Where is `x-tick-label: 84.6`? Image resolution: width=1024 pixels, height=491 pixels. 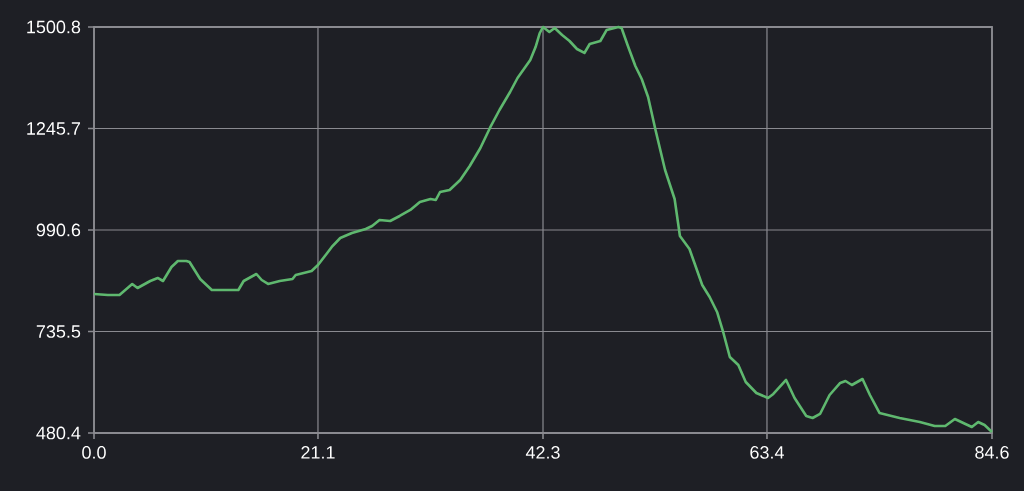 x-tick-label: 84.6 is located at coordinates (992, 452).